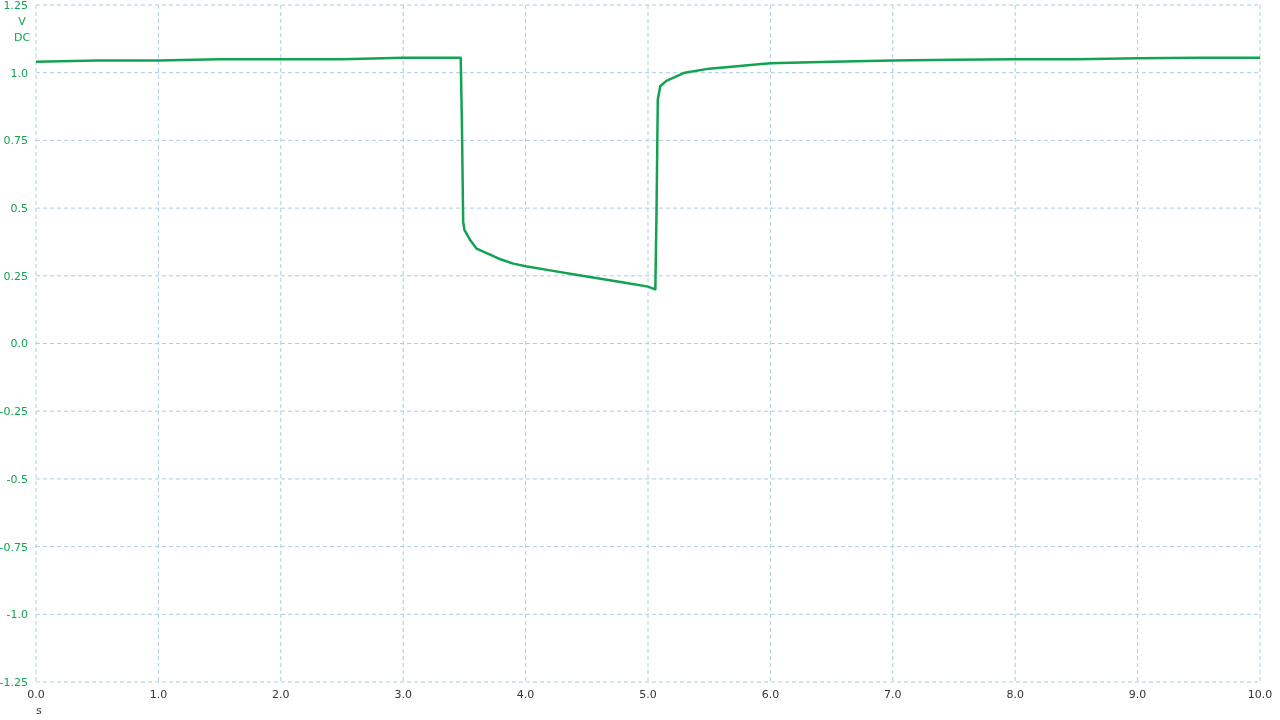  Describe the element at coordinates (14, 412) in the screenshot. I see `y-tick-label: -0.25` at that location.